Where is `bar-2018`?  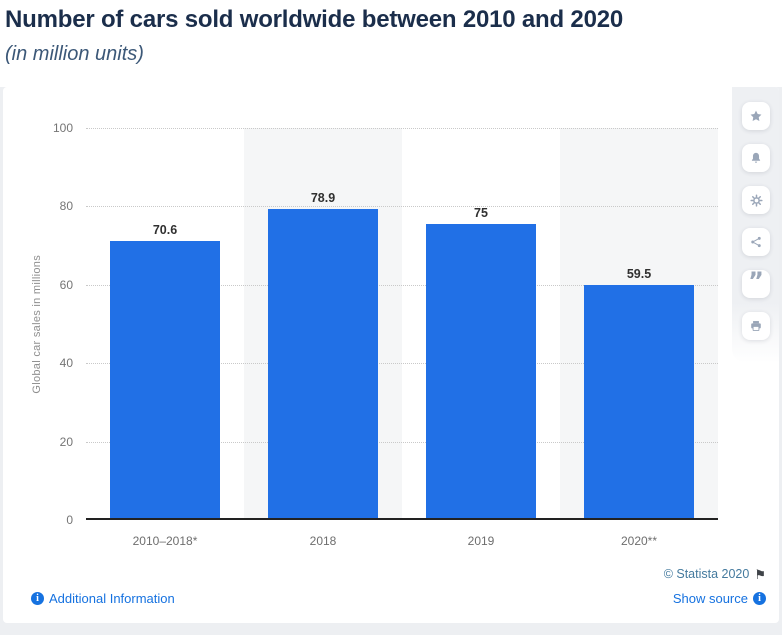
bar-2018 is located at coordinates (323, 363).